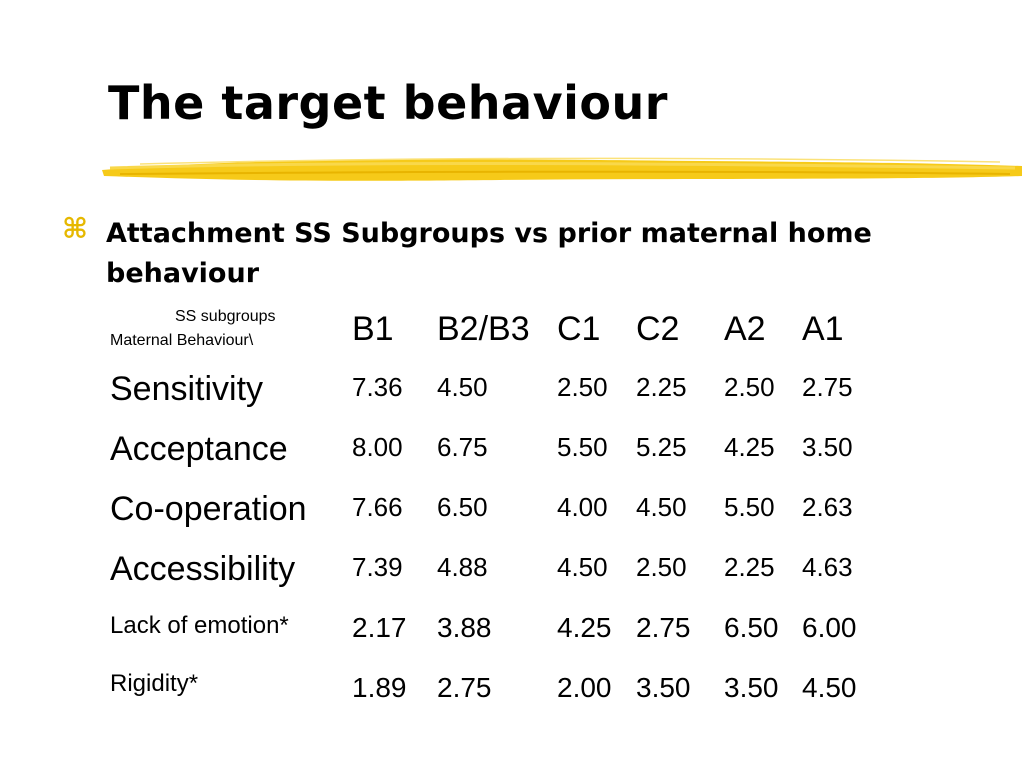  What do you see at coordinates (75, 228) in the screenshot?
I see `command-key-icon: ⌘` at bounding box center [75, 228].